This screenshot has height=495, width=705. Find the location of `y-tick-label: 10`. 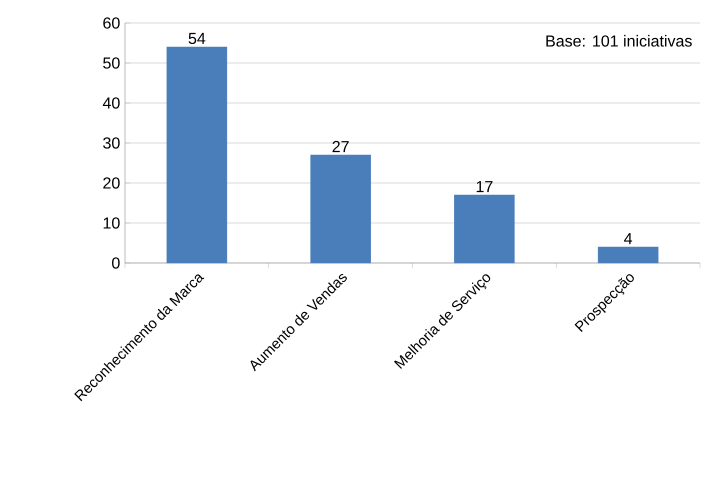

y-tick-label: 10 is located at coordinates (112, 223).